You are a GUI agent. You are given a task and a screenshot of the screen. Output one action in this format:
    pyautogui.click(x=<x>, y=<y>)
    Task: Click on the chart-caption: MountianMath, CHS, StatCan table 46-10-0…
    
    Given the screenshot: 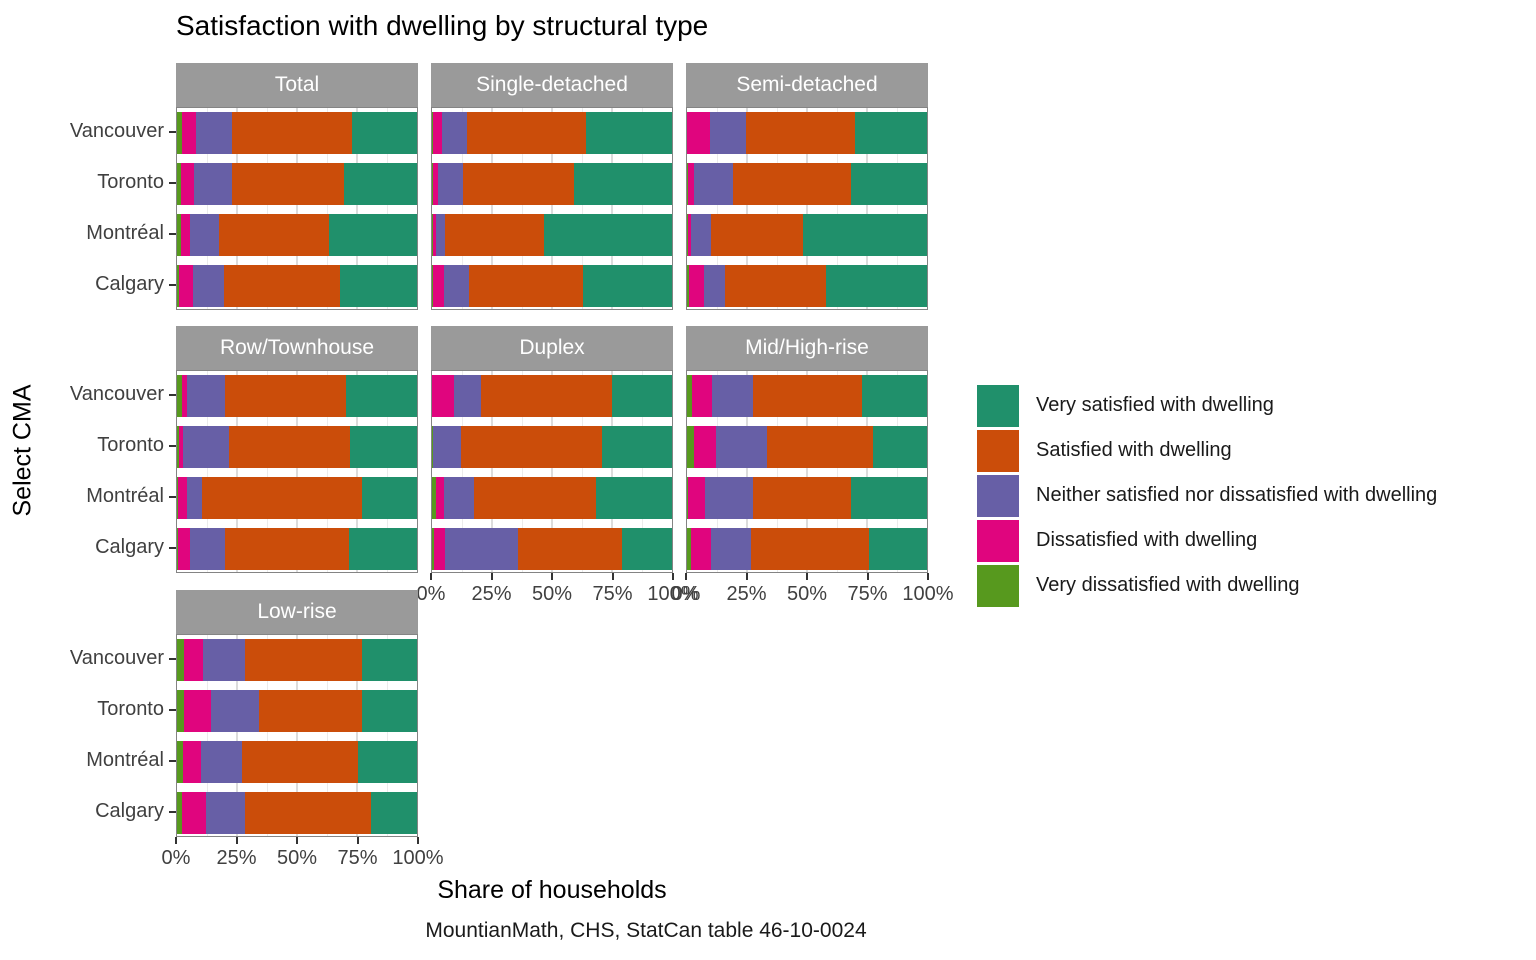 What is the action you would take?
    pyautogui.click(x=646, y=930)
    